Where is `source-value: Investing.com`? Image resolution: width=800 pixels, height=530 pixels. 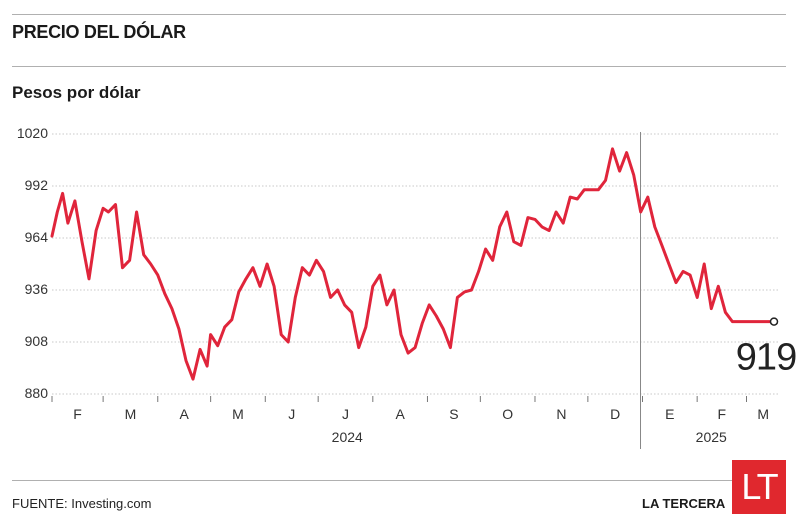 source-value: Investing.com is located at coordinates (111, 503).